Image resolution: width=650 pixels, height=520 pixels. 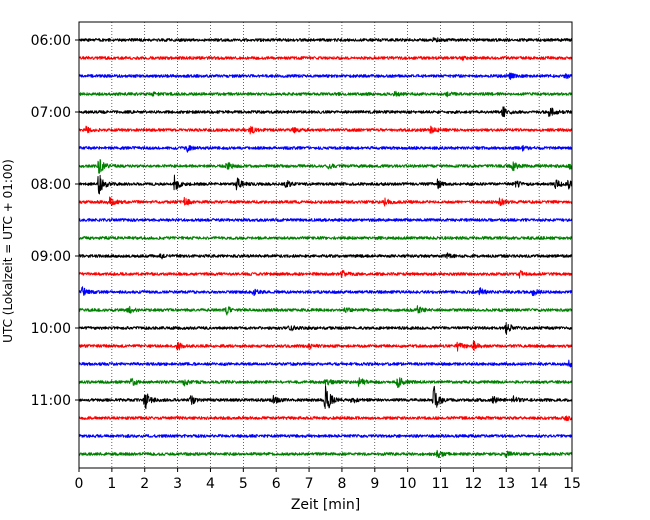 What do you see at coordinates (328, 480) in the screenshot?
I see `x-axis-ticks: 0 1 2 3 4 5 6 7 8 9 10 11 12 13 14 15` at bounding box center [328, 480].